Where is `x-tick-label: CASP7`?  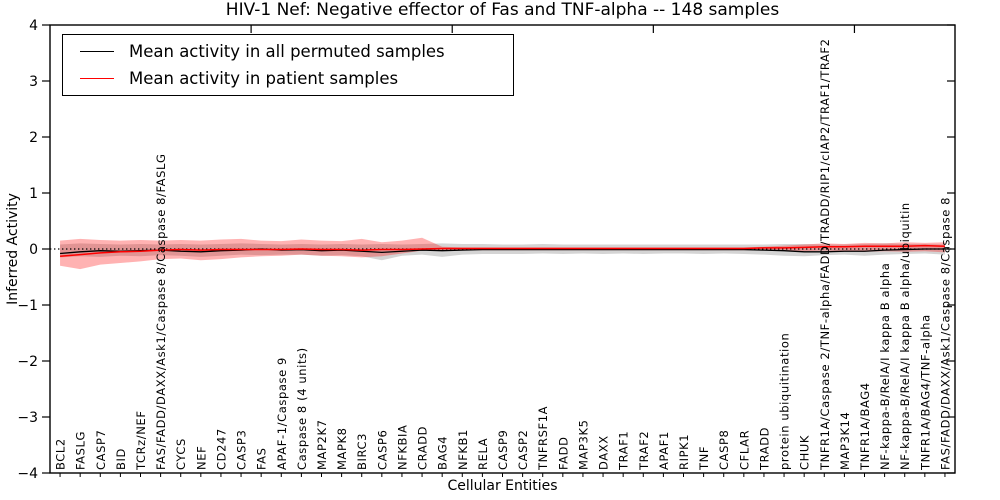 x-tick-label: CASP7 is located at coordinates (101, 450).